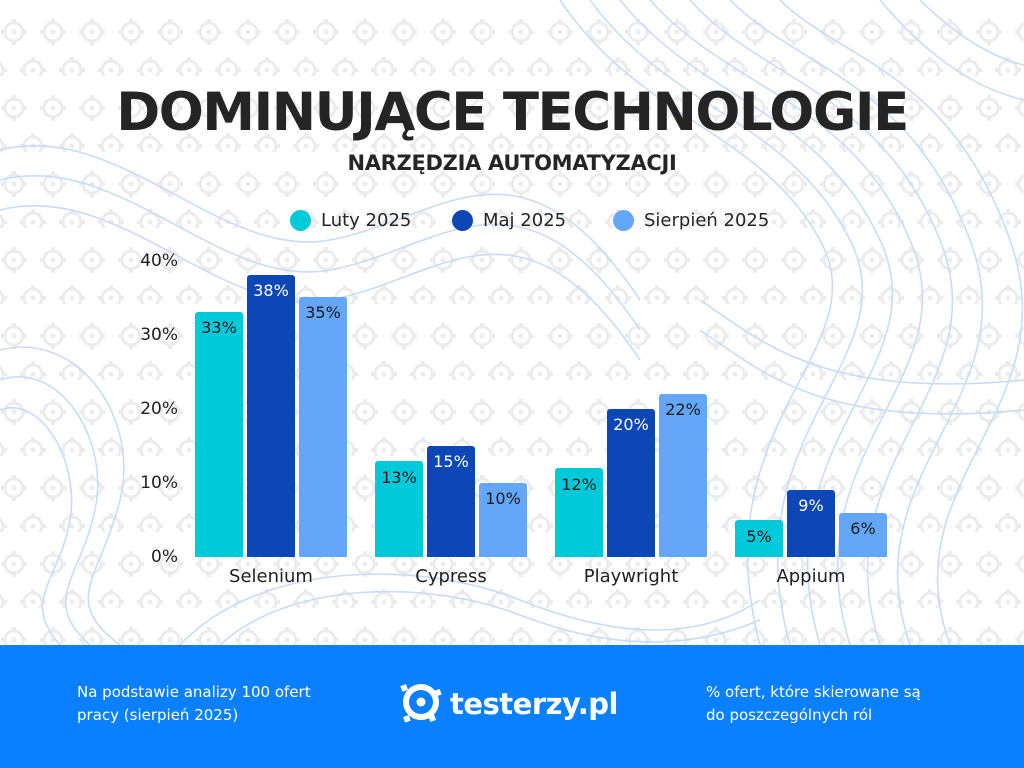 The width and height of the screenshot is (1024, 768). I want to click on brand-logo: testerzy.pl, so click(508, 704).